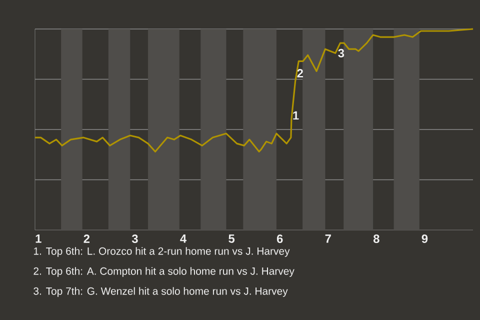 Image resolution: width=480 pixels, height=320 pixels. I want to click on annotation: 2, so click(300, 73).